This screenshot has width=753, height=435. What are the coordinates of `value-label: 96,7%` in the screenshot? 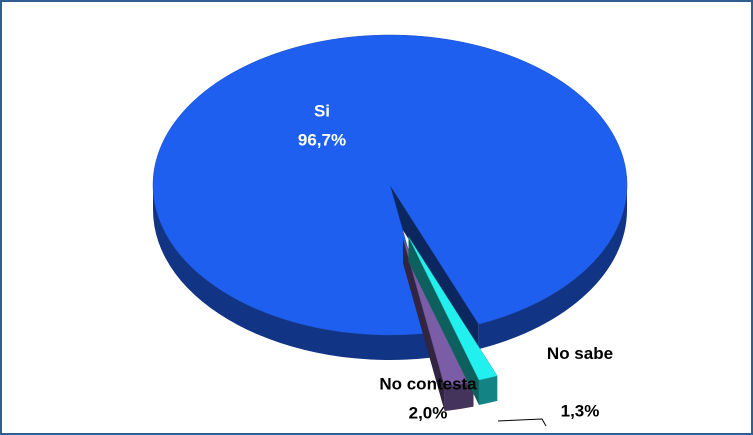 It's located at (322, 139).